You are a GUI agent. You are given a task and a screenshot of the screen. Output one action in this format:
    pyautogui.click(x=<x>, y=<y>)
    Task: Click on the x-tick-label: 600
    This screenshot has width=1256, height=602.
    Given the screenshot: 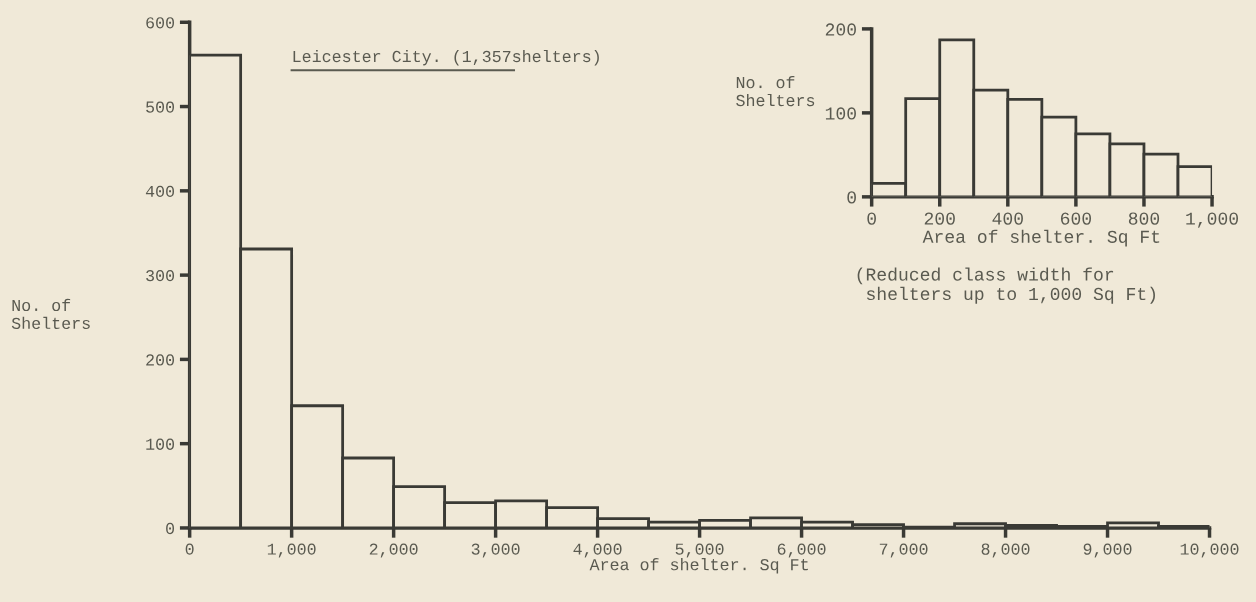 What is the action you would take?
    pyautogui.click(x=1076, y=218)
    